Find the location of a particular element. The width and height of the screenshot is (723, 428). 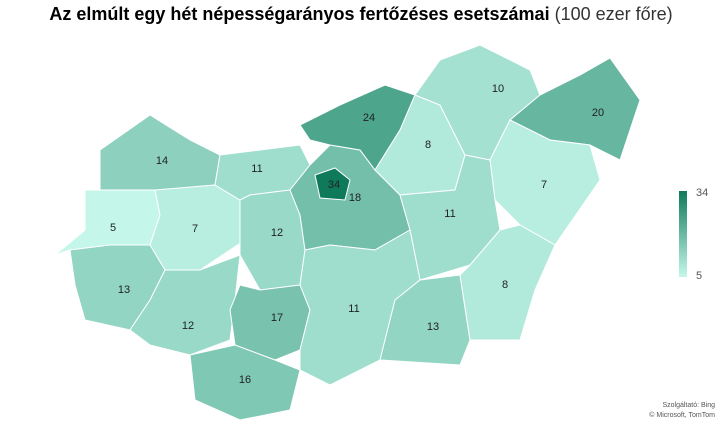

legend-gradient is located at coordinates (683, 234).